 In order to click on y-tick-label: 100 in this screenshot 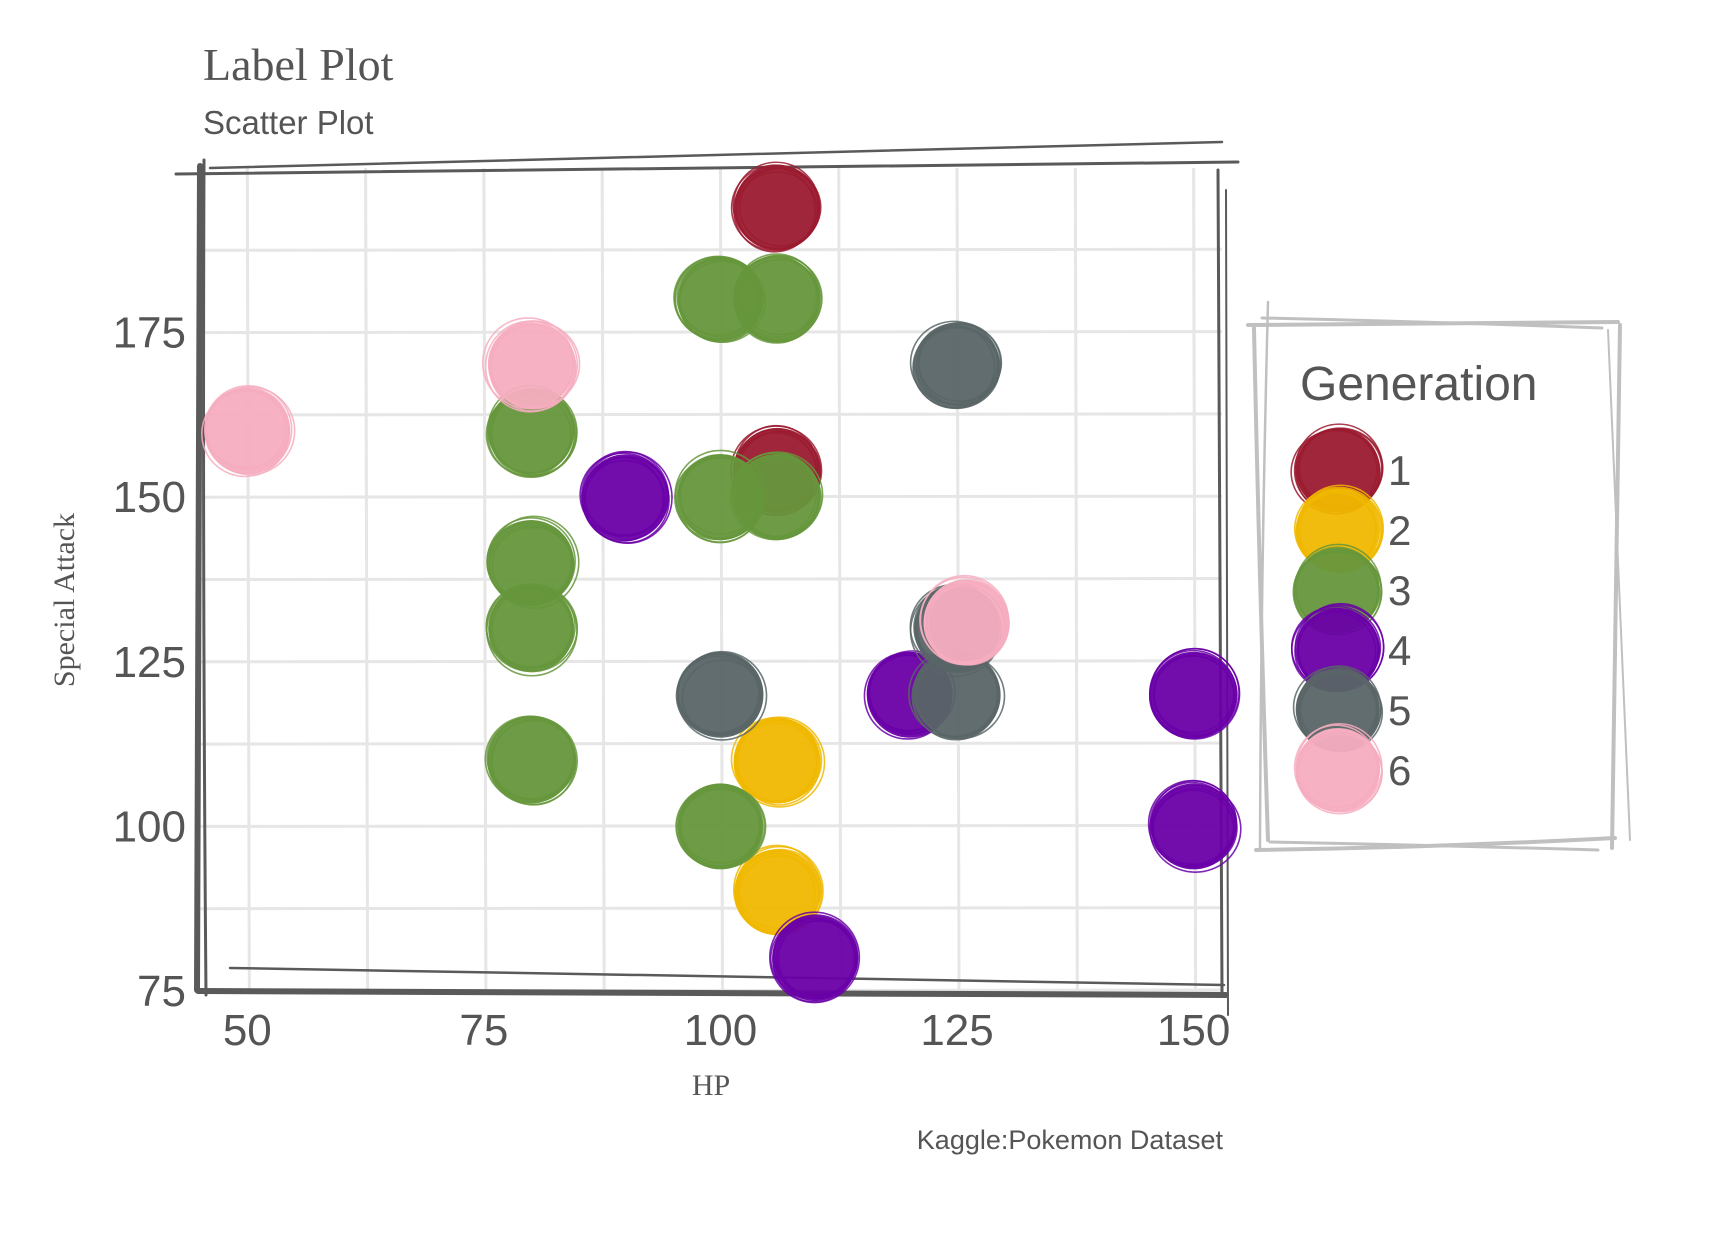, I will do `click(149, 826)`.